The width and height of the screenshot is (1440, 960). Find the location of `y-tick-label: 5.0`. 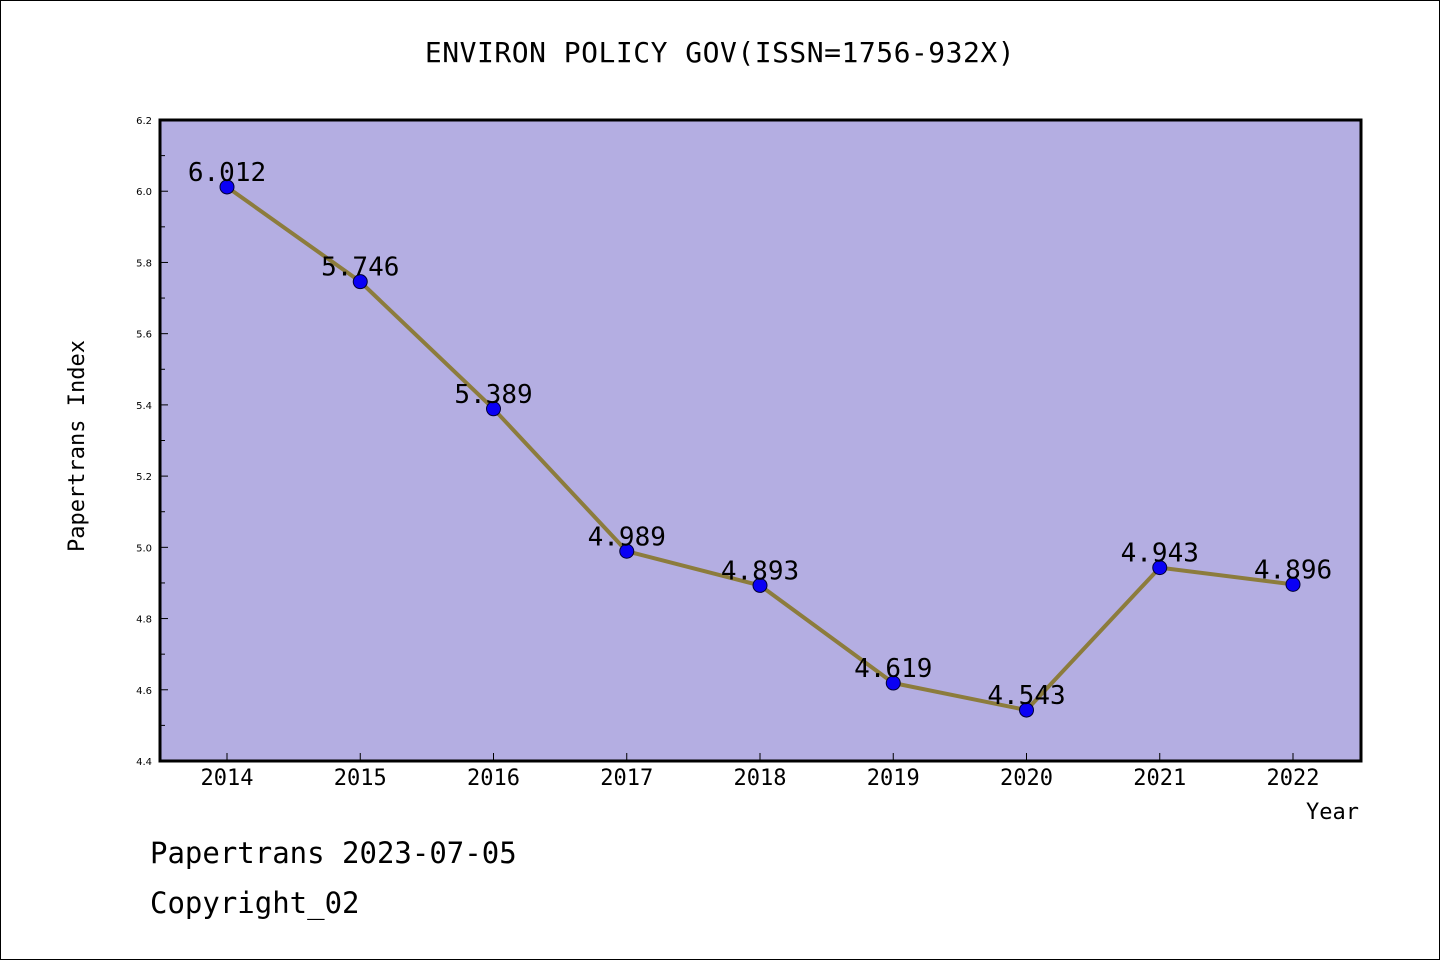

y-tick-label: 5.0 is located at coordinates (144, 548).